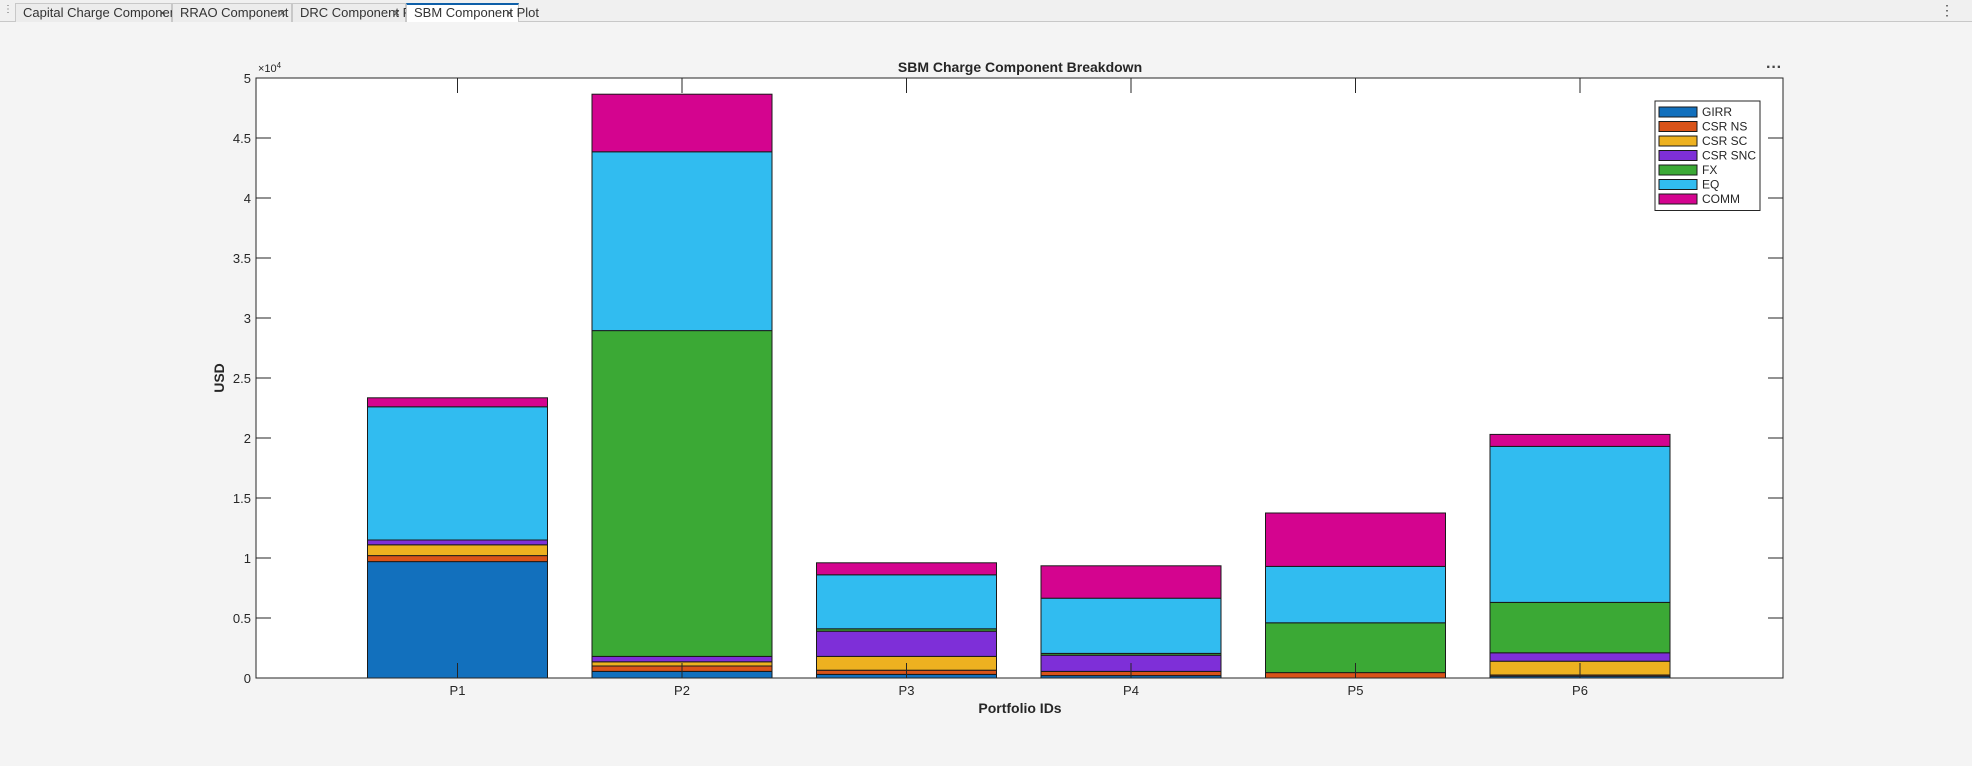  I want to click on y-tick-label: 0.5, so click(242, 618).